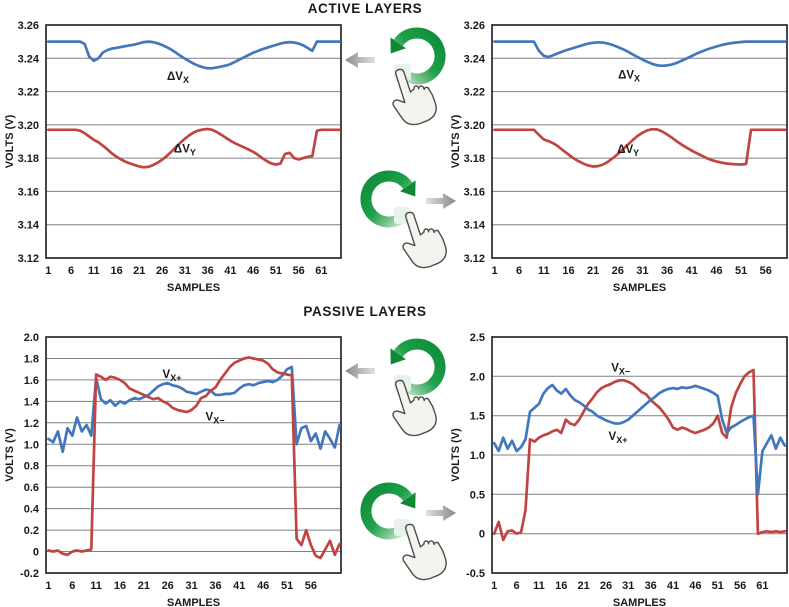 This screenshot has width=789, height=607. Describe the element at coordinates (215, 419) in the screenshot. I see `series-label-VX-: VX−` at that location.